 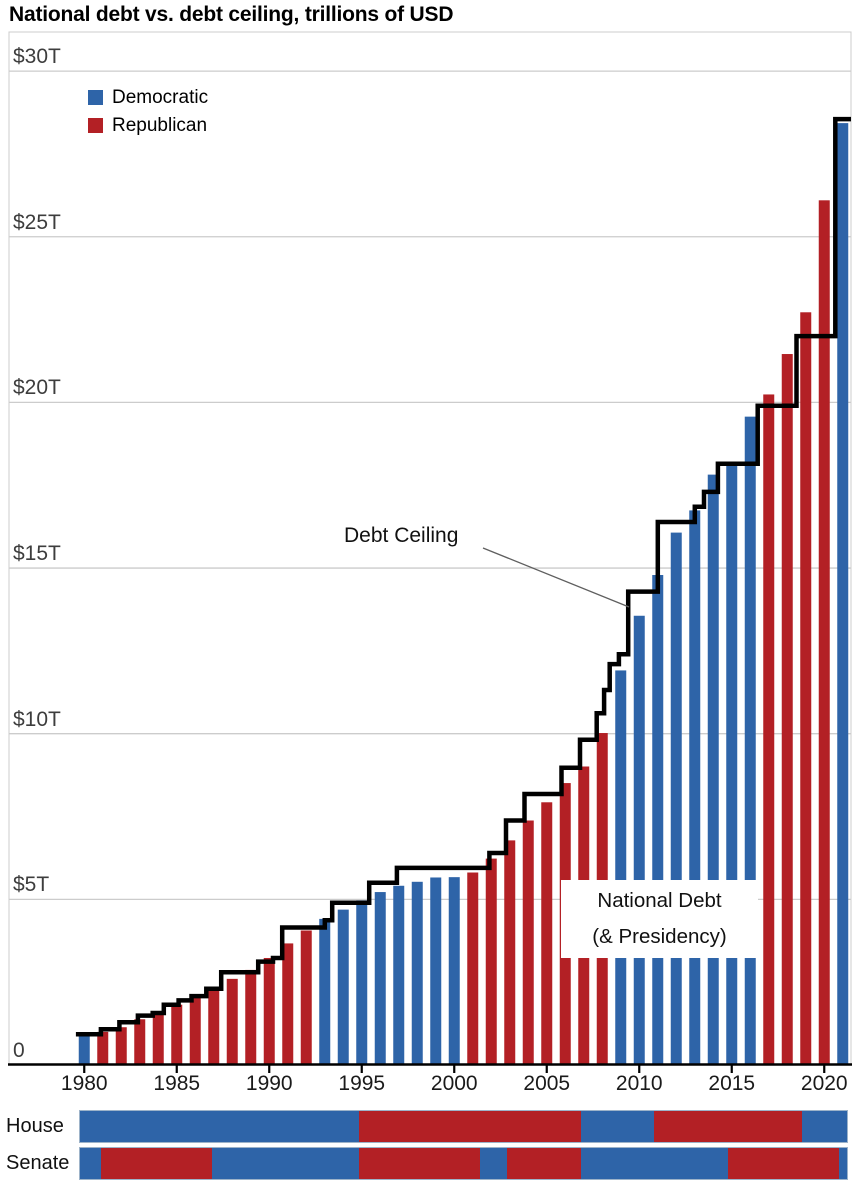 What do you see at coordinates (35, 1126) in the screenshot?
I see `house-row-label: House` at bounding box center [35, 1126].